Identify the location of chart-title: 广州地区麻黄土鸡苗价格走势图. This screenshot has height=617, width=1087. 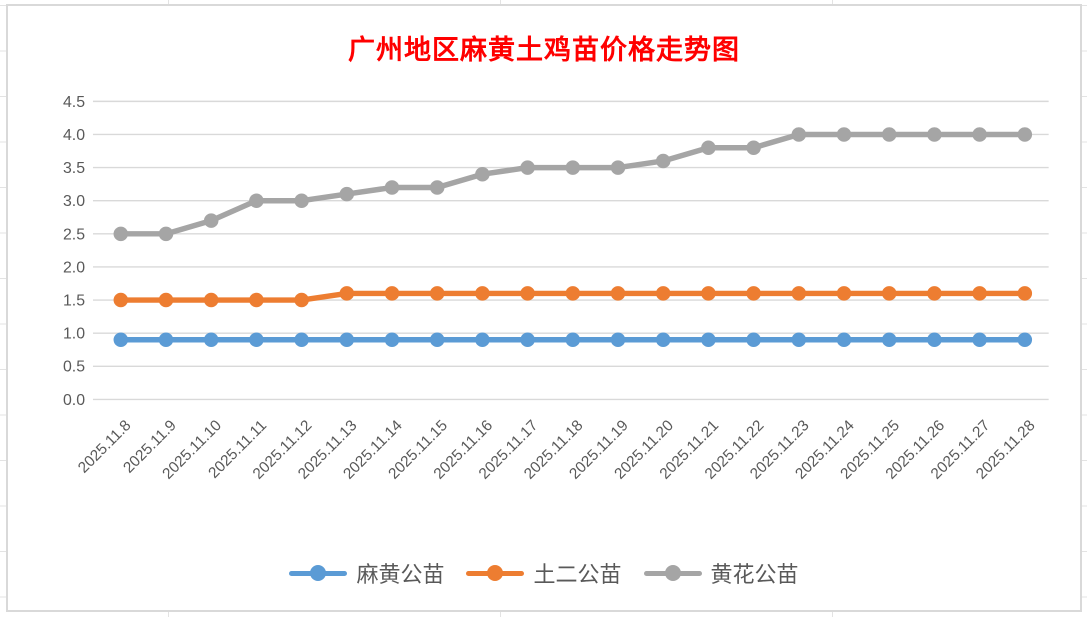
(544, 50).